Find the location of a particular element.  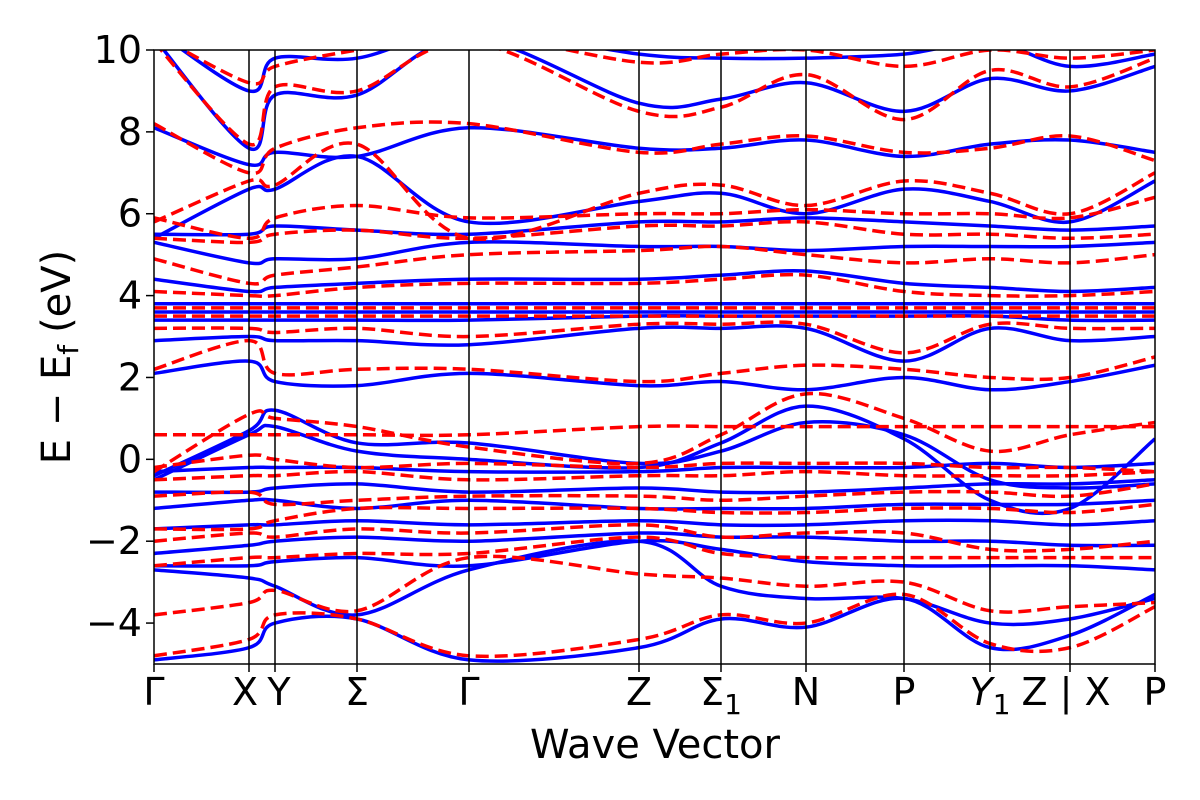

y-axis-ticks: −4 −2 0 2 4 6 8 10 is located at coordinates (120, 336).